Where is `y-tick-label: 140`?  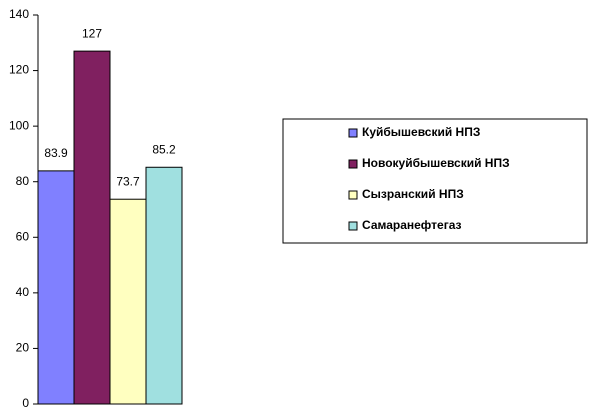
y-tick-label: 140 is located at coordinates (19, 14).